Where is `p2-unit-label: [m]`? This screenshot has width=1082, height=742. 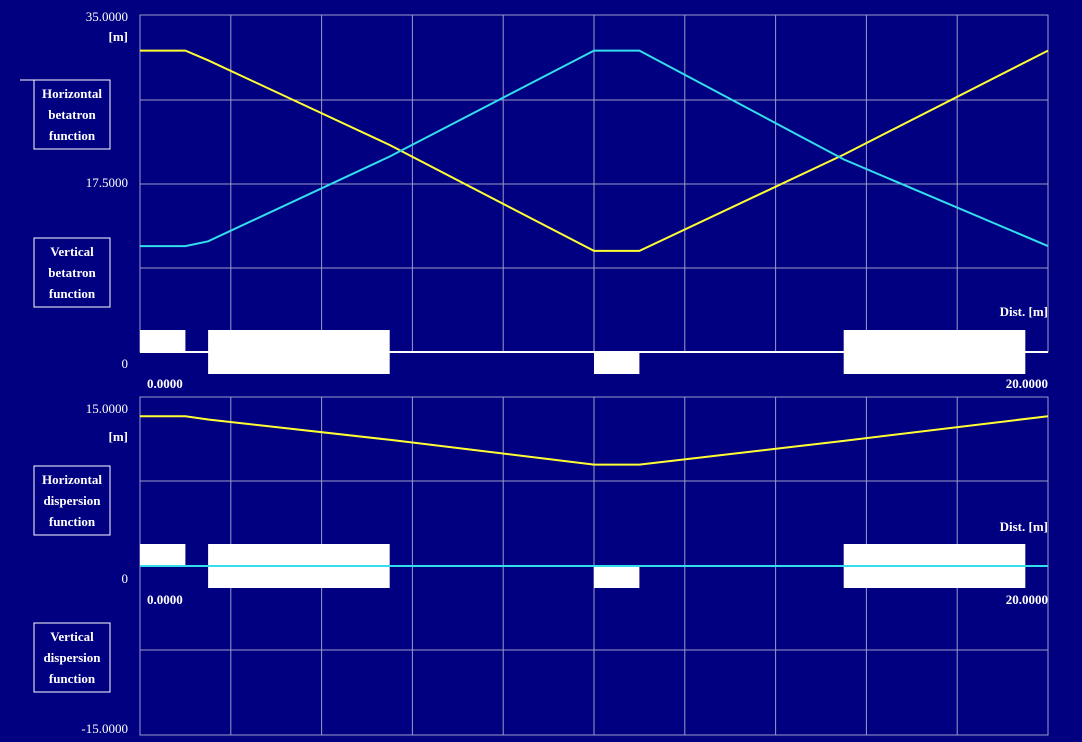 p2-unit-label: [m] is located at coordinates (119, 436).